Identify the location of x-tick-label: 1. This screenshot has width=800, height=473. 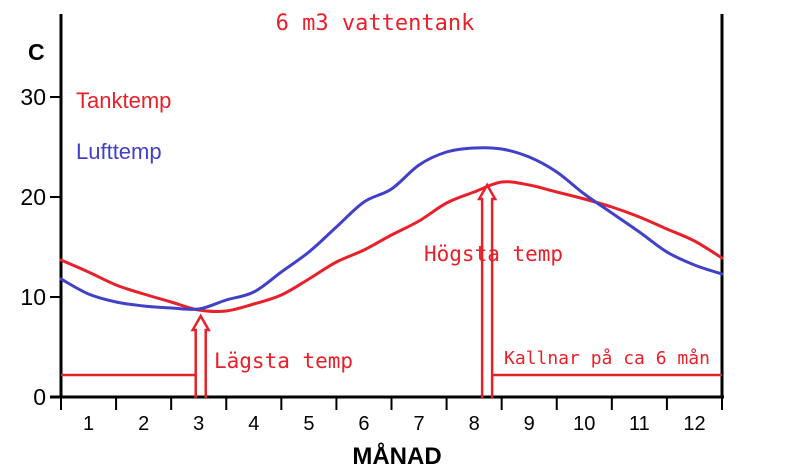
(88, 424).